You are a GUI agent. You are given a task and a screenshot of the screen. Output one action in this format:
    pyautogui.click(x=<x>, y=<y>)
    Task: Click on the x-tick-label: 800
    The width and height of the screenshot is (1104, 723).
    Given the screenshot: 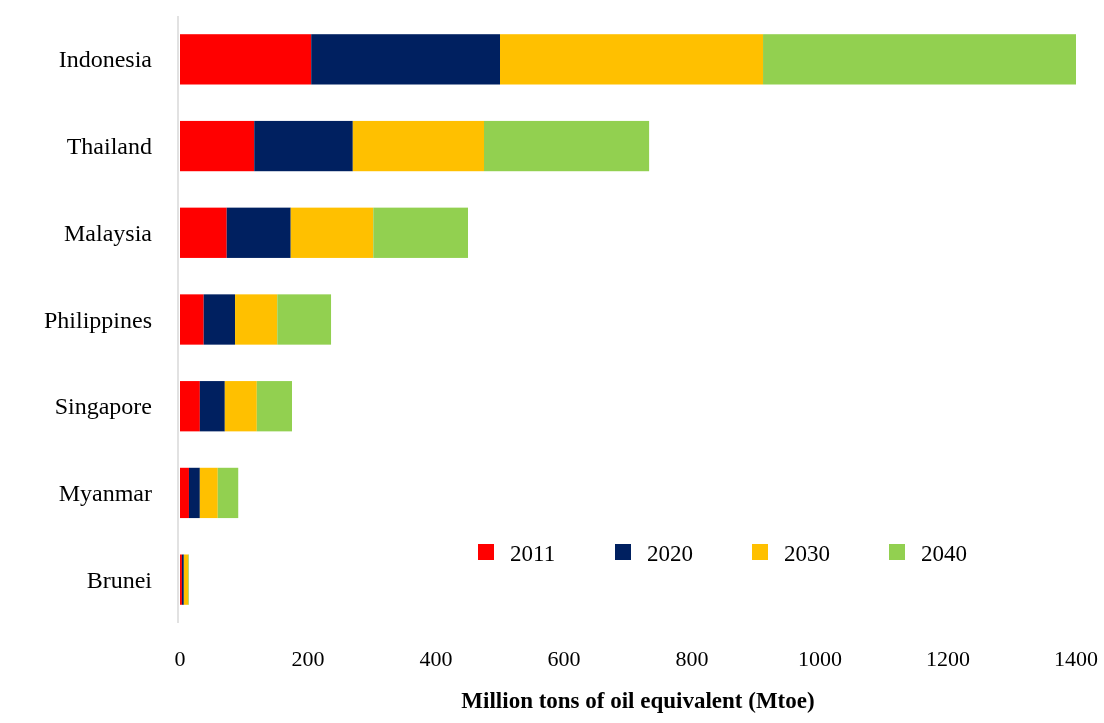 What is the action you would take?
    pyautogui.click(x=692, y=658)
    